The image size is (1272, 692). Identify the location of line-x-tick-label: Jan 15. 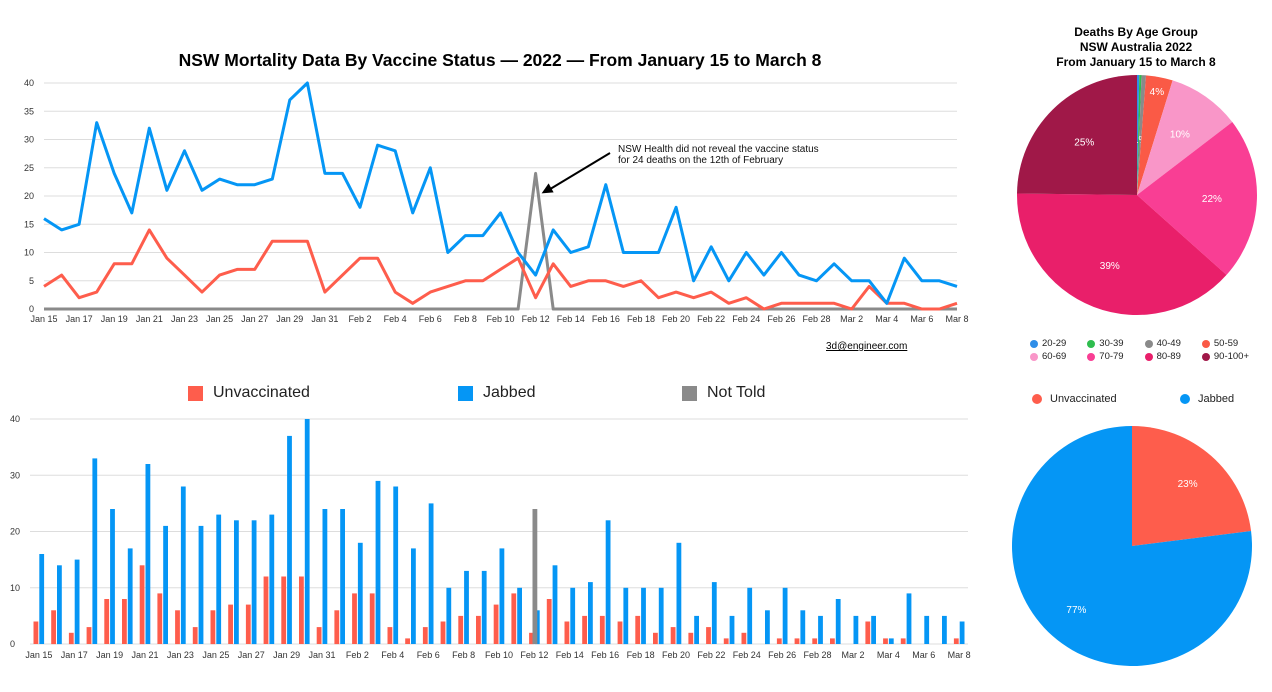
(43, 319).